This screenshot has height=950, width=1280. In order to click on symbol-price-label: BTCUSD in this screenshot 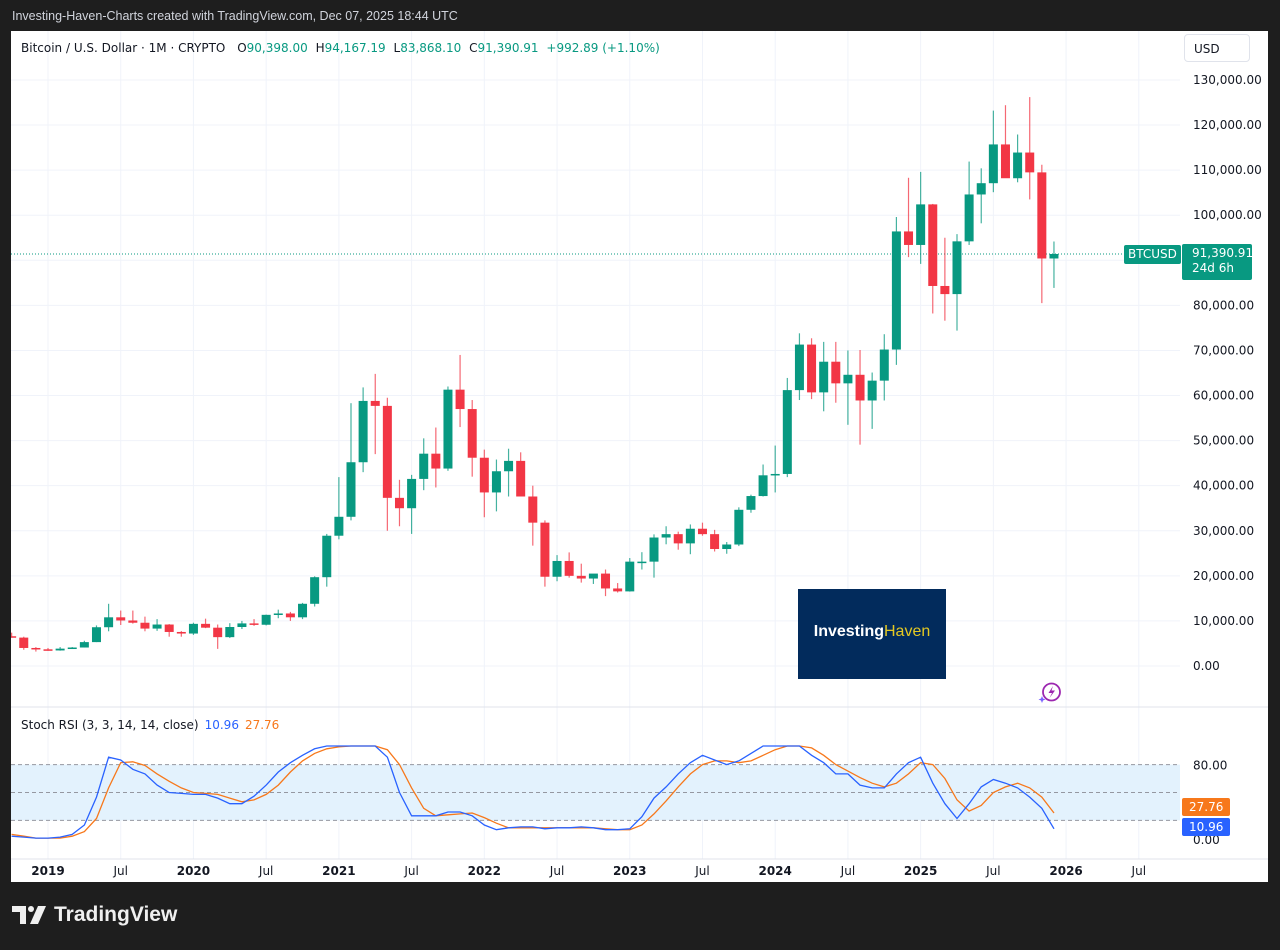, I will do `click(1152, 254)`.